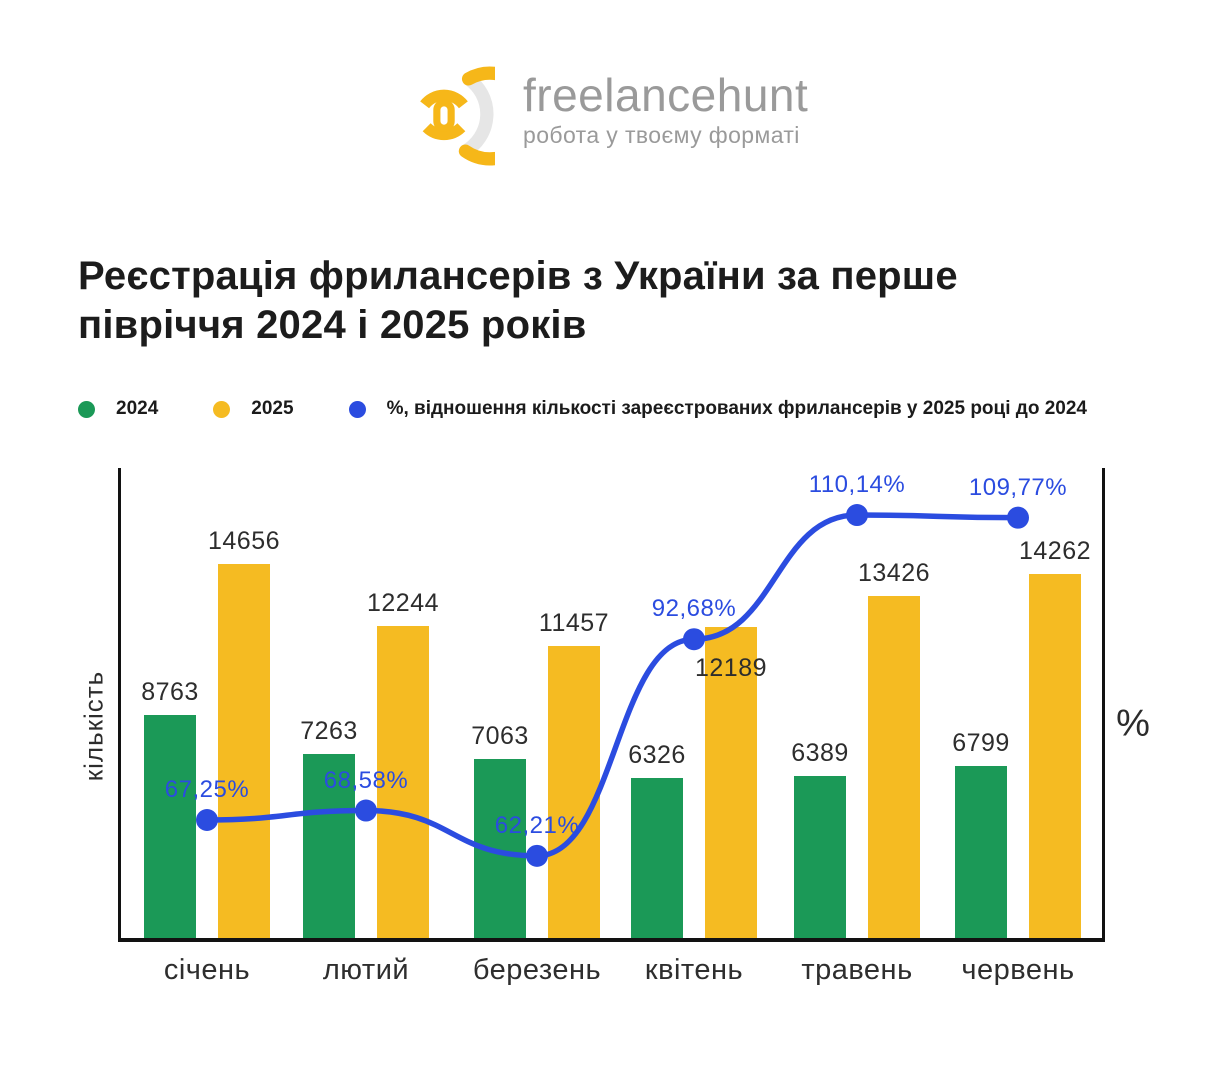  Describe the element at coordinates (731, 783) in the screenshot. I see `bar-2025-квітень` at that location.